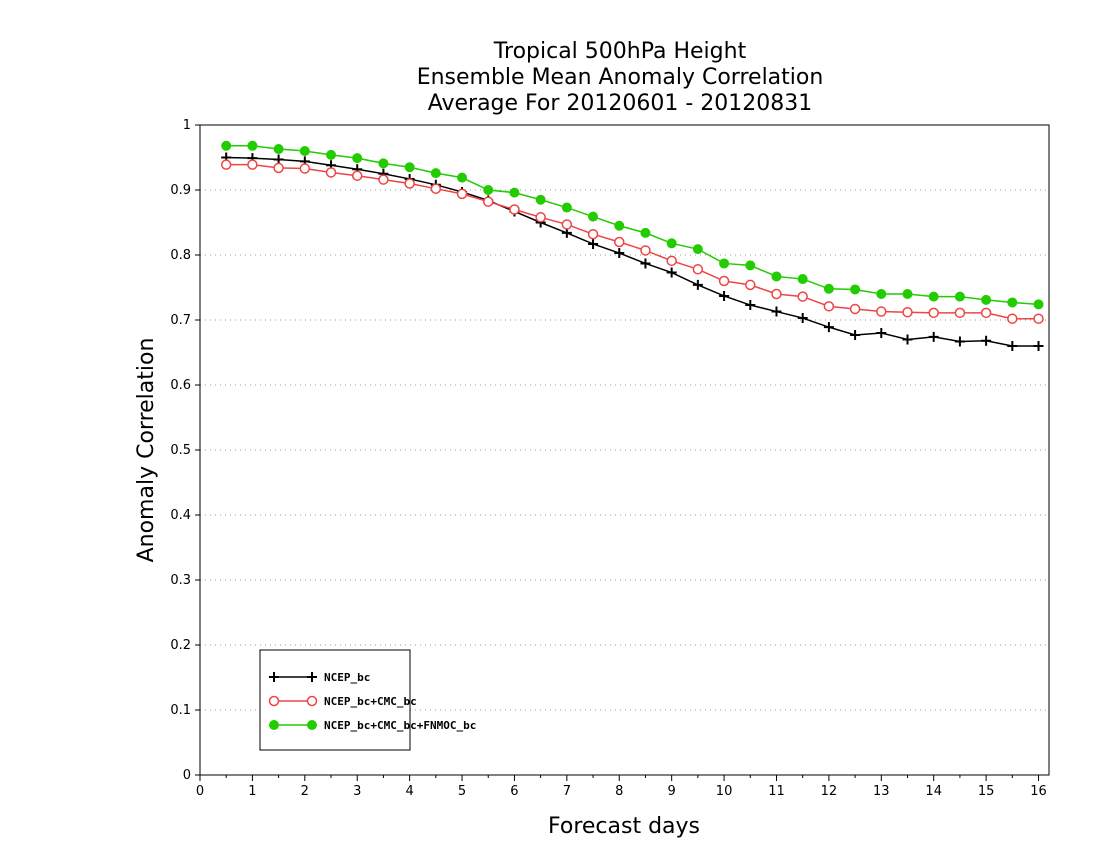  I want to click on legend-entry-2: NCEP_bc+CMC_bc, so click(342, 701).